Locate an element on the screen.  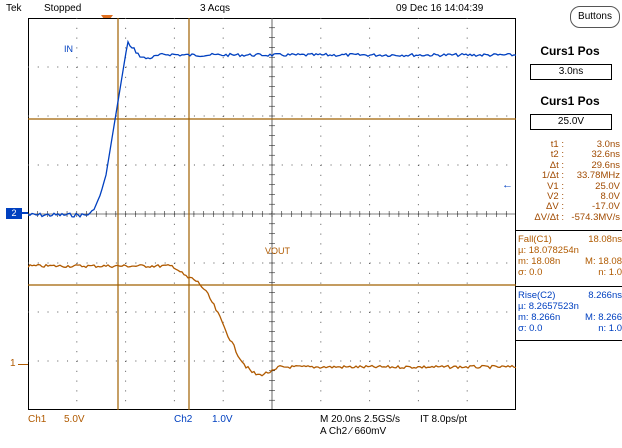
fall-value: 18.08ns is located at coordinates (605, 239).